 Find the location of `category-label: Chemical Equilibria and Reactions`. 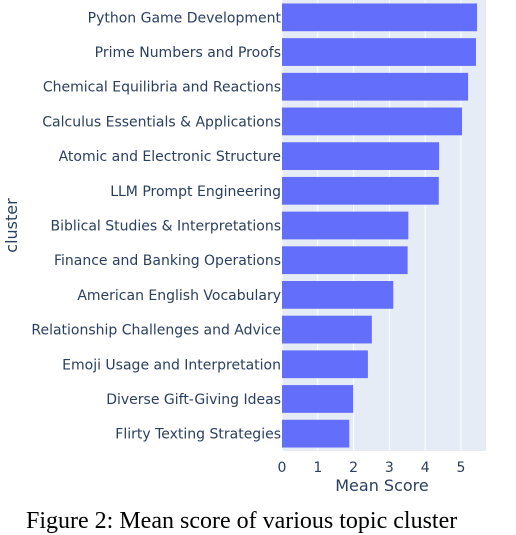

category-label: Chemical Equilibria and Reactions is located at coordinates (162, 88).